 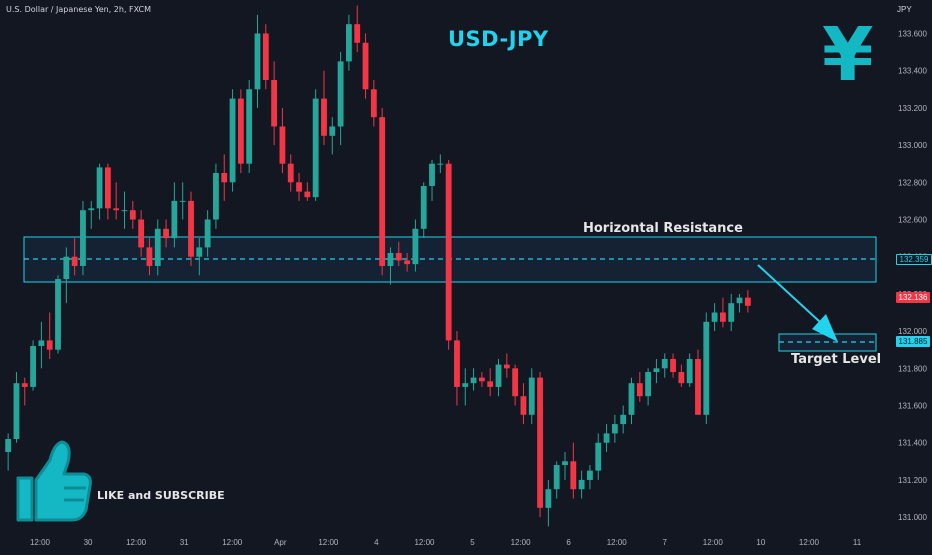 What do you see at coordinates (914, 259) in the screenshot?
I see `resistance-price-badge: 132.359` at bounding box center [914, 259].